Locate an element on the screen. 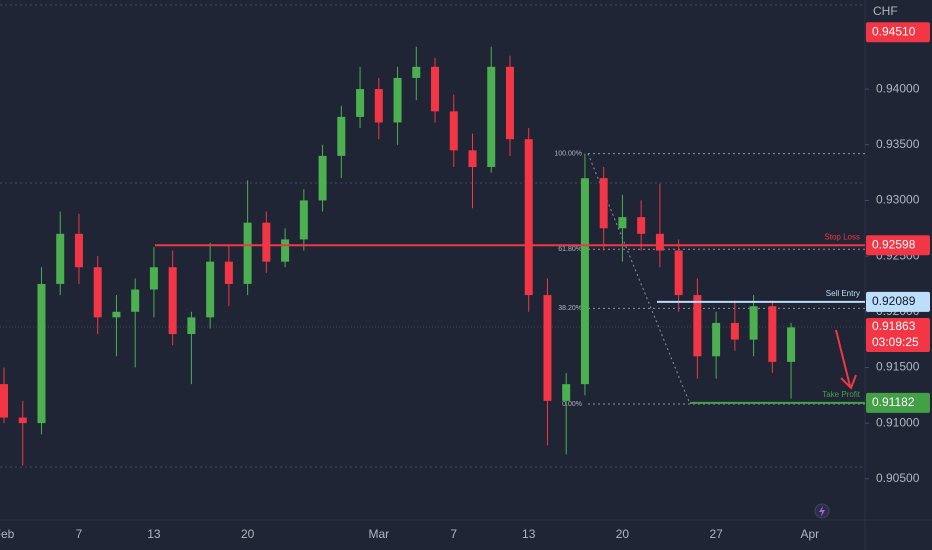  price-box-label: 0.92089 is located at coordinates (894, 301).